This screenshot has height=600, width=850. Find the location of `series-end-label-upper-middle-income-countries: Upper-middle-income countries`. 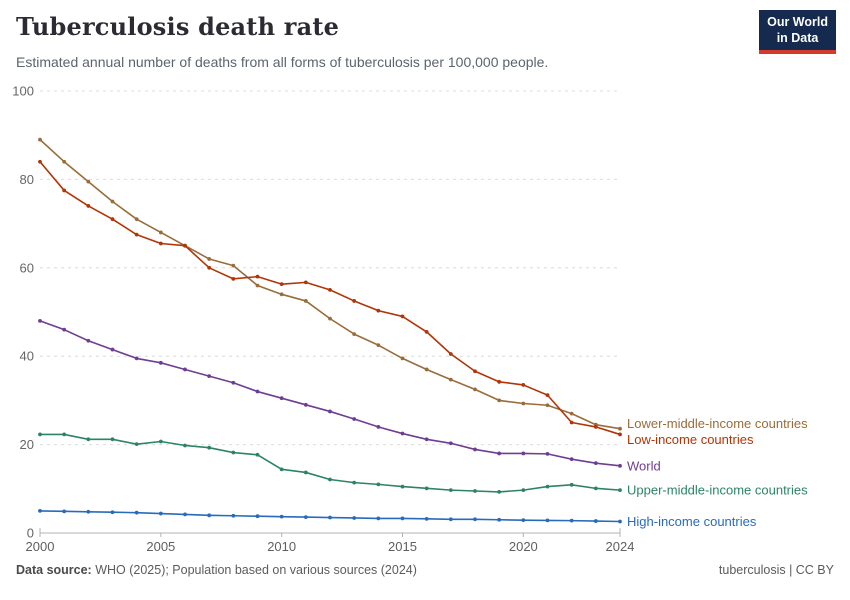

series-end-label-upper-middle-income-countries: Upper-middle-income countries is located at coordinates (717, 490).